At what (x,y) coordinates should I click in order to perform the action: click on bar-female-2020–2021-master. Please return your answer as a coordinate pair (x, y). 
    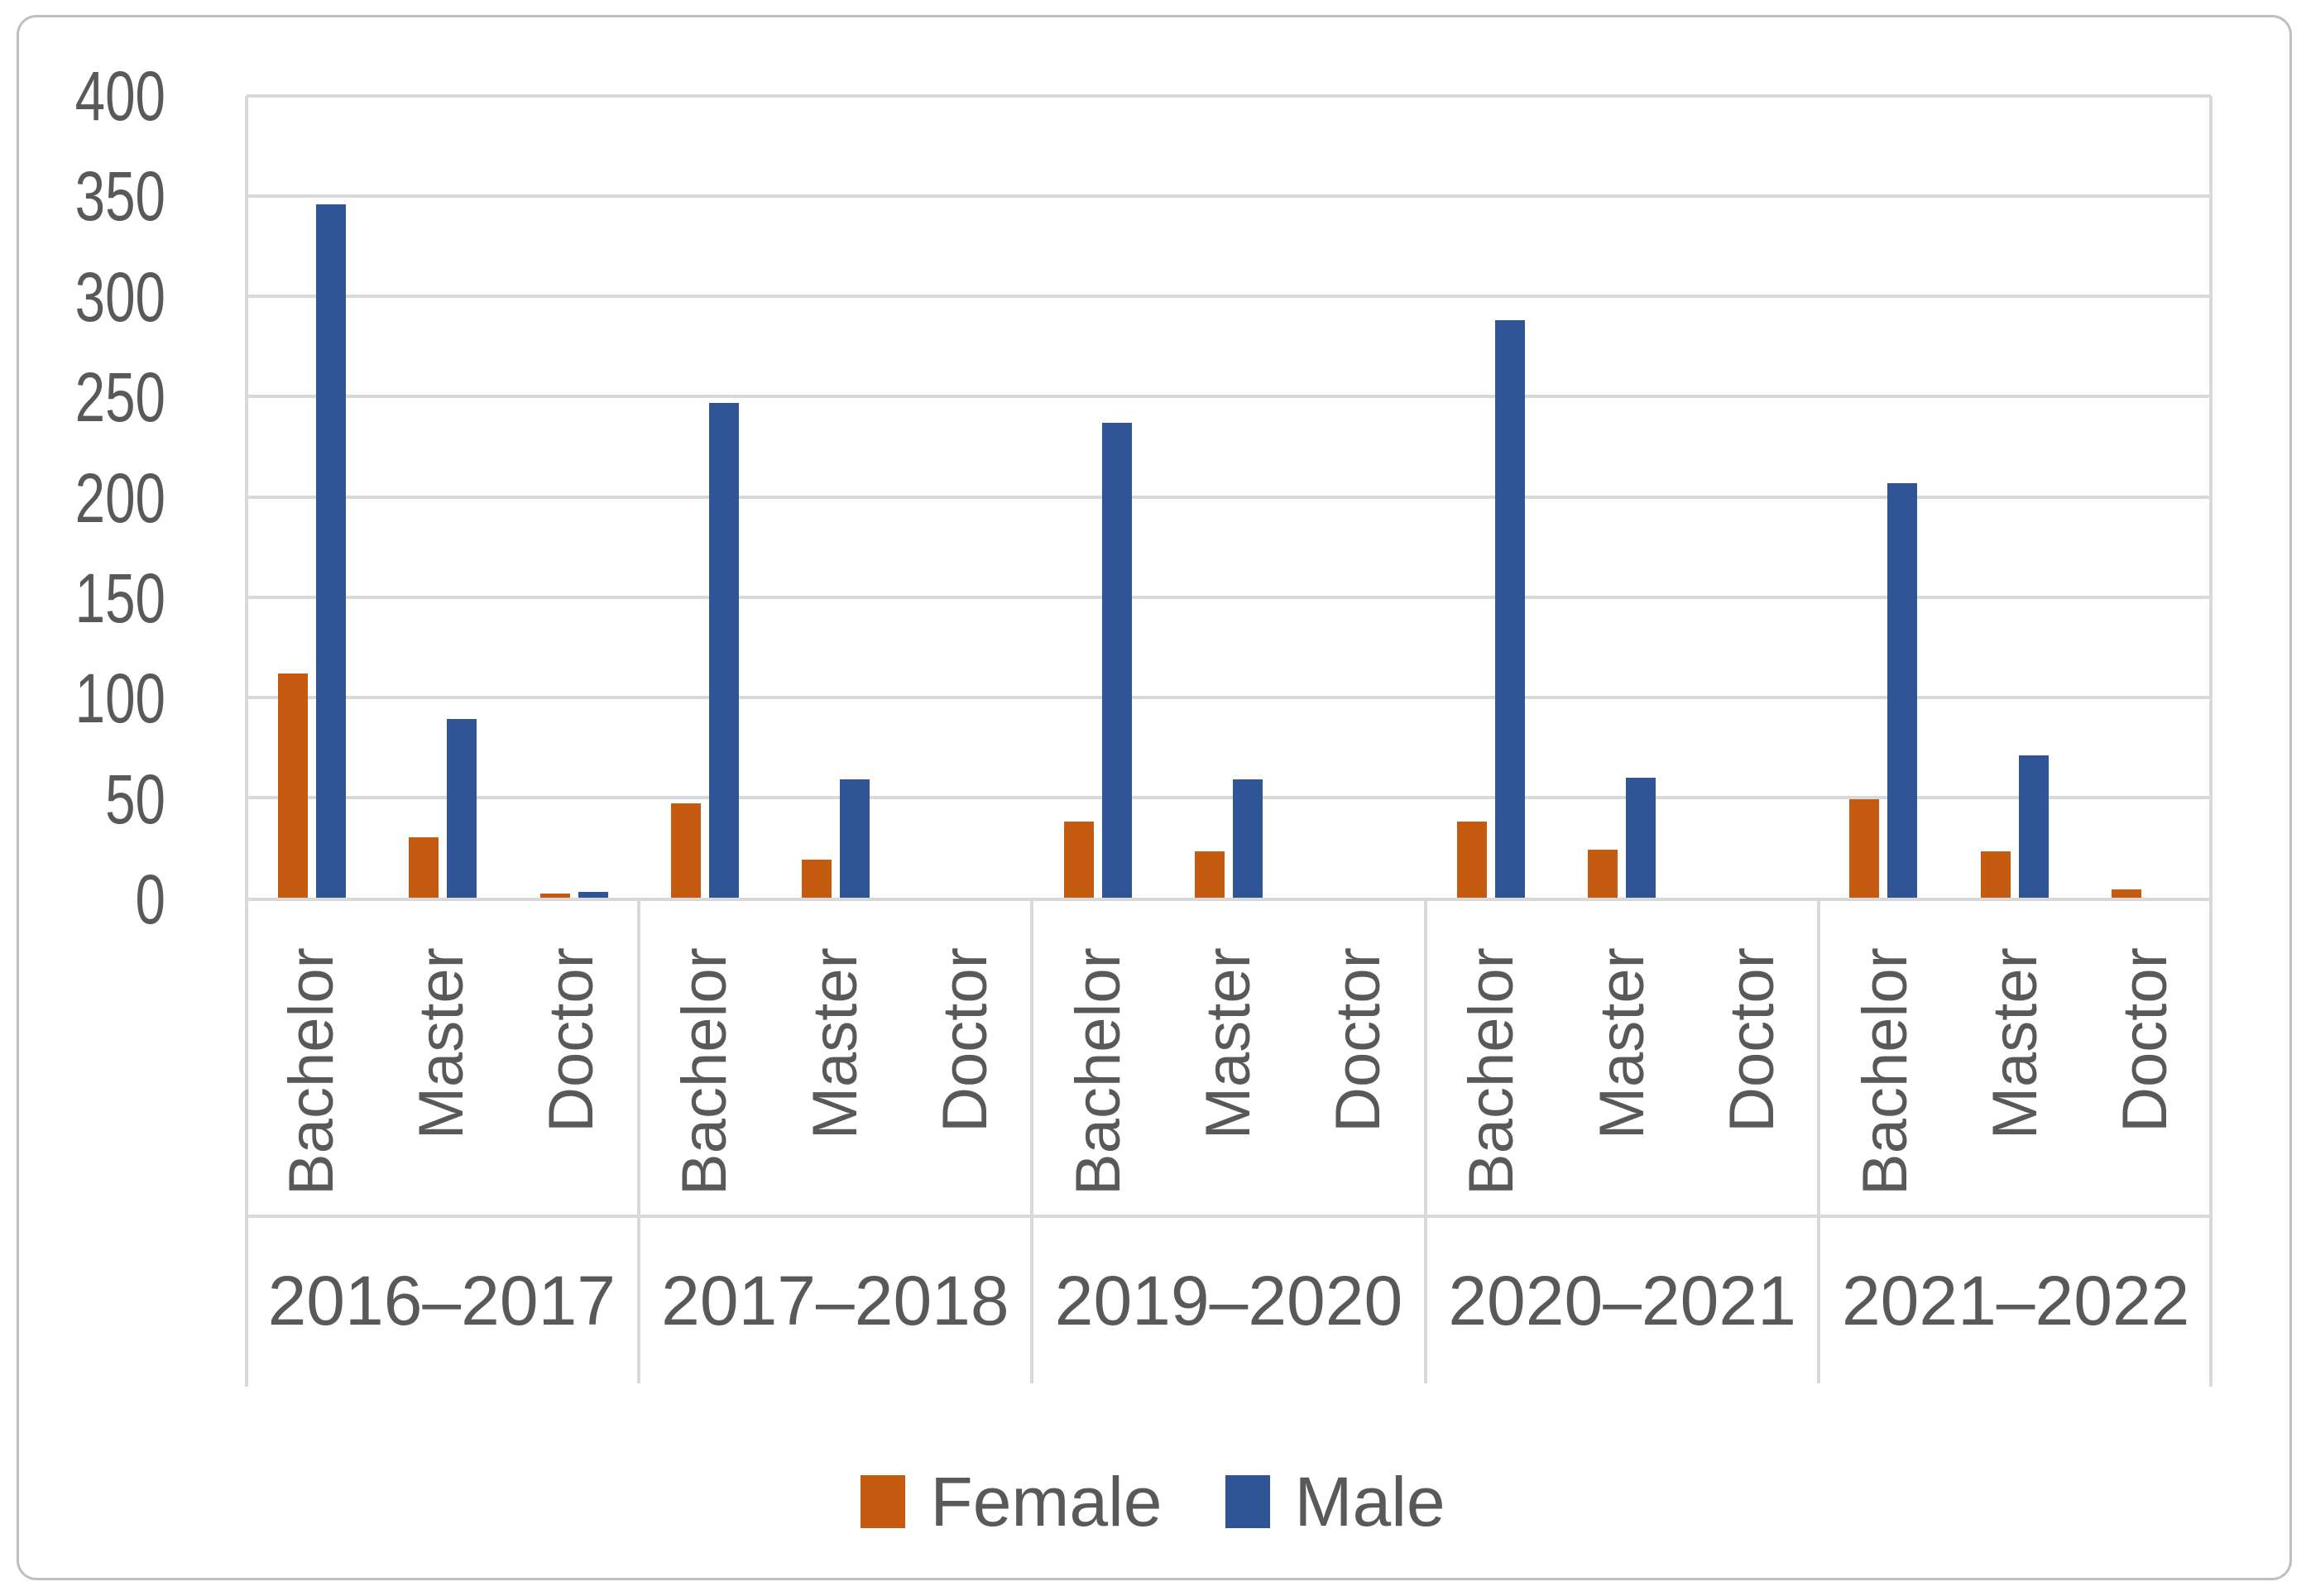
    Looking at the image, I should click on (1603, 873).